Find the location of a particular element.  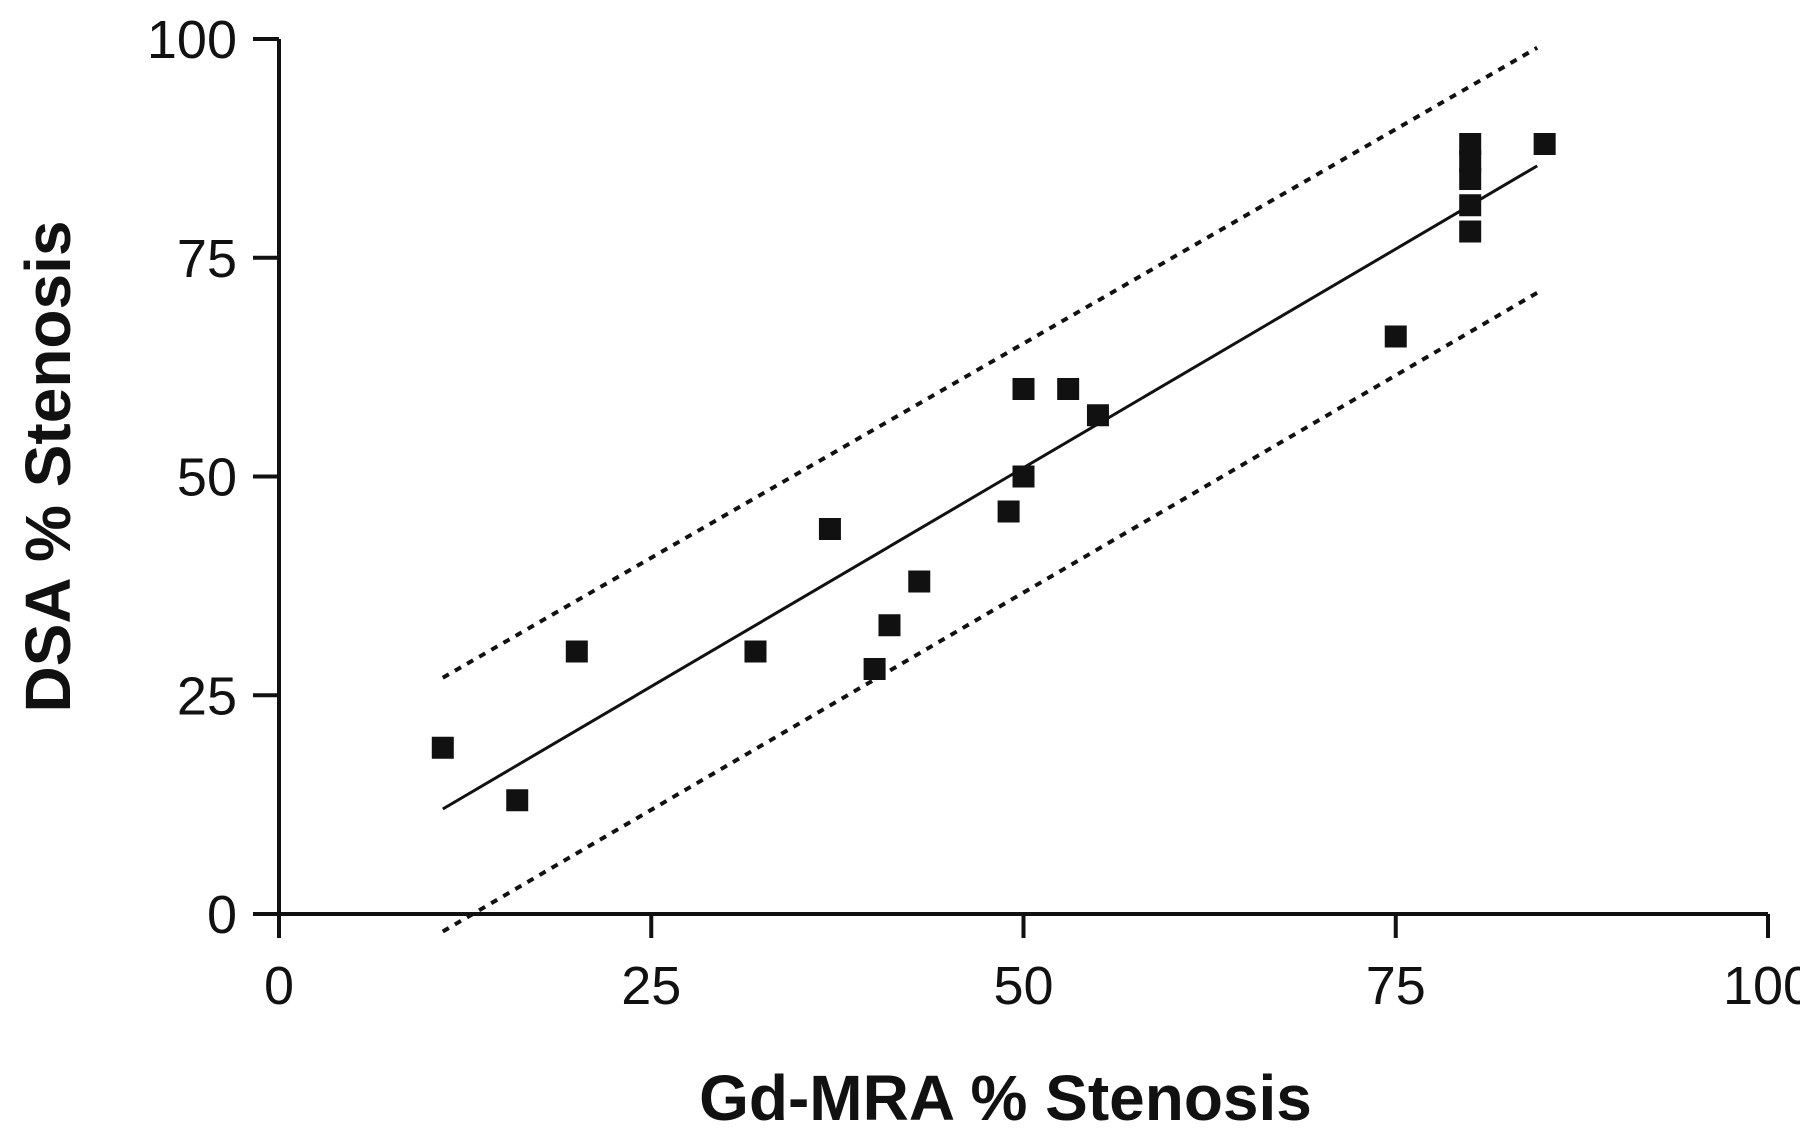

x-axis-title: Gd-MRA % Stenosis is located at coordinates (1005, 1098).